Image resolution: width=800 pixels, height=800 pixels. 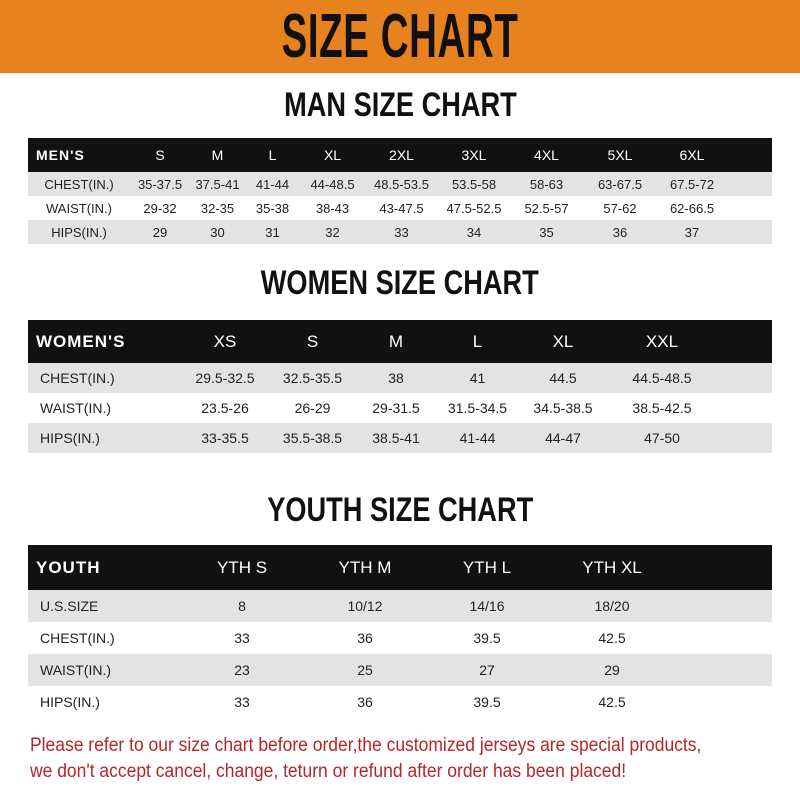 I want to click on header-row: WOMEN'S XS S M L XL XXL, so click(x=400, y=341).